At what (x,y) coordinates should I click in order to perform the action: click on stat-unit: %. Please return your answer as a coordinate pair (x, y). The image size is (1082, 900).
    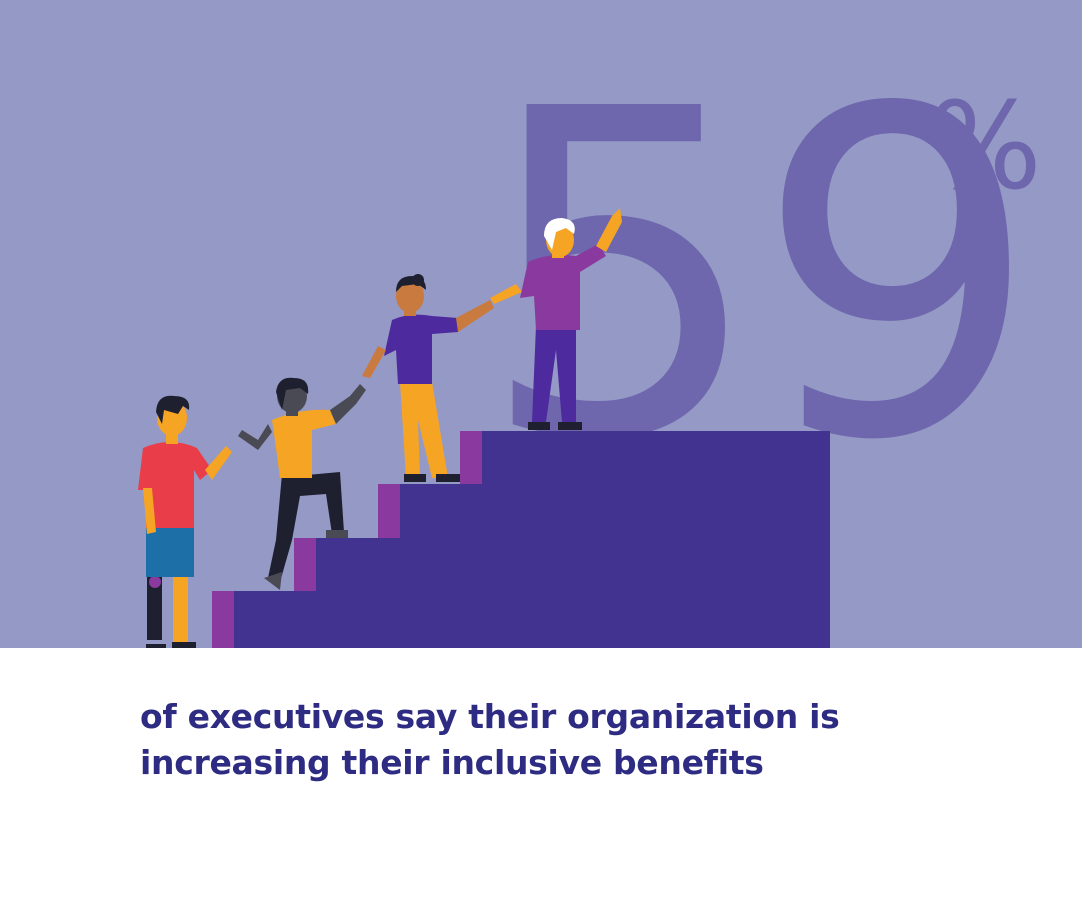
    Looking at the image, I should click on (985, 147).